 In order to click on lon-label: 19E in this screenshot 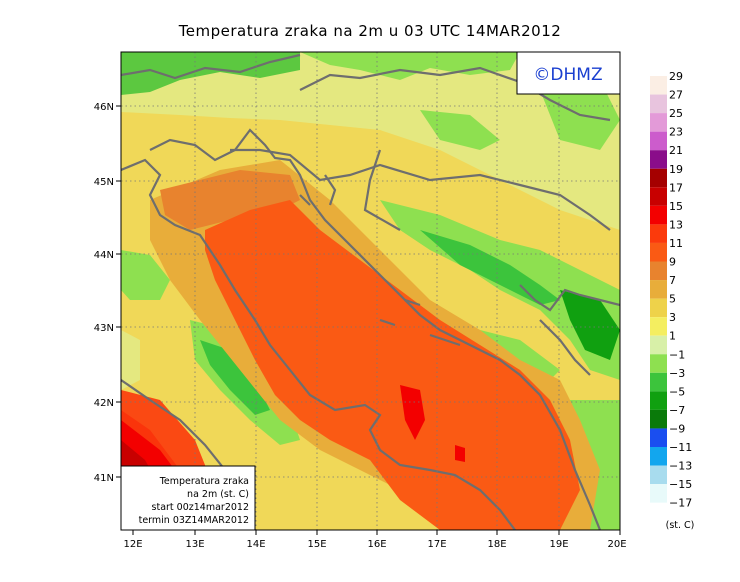, I will do `click(558, 544)`.